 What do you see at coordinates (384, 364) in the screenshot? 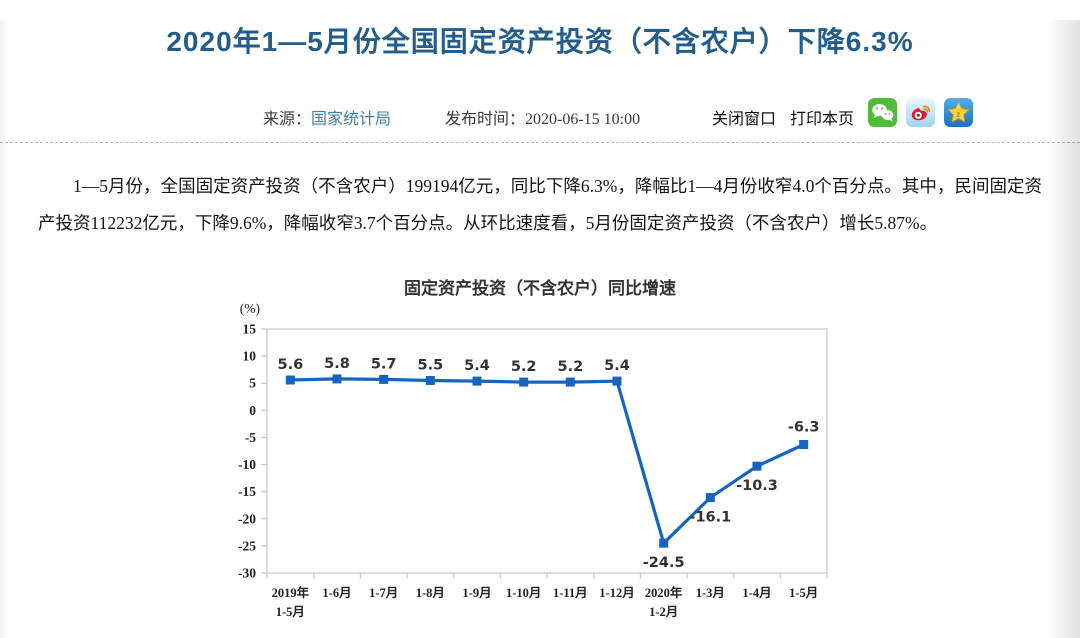
I see `svg-text: 5.7` at bounding box center [384, 364].